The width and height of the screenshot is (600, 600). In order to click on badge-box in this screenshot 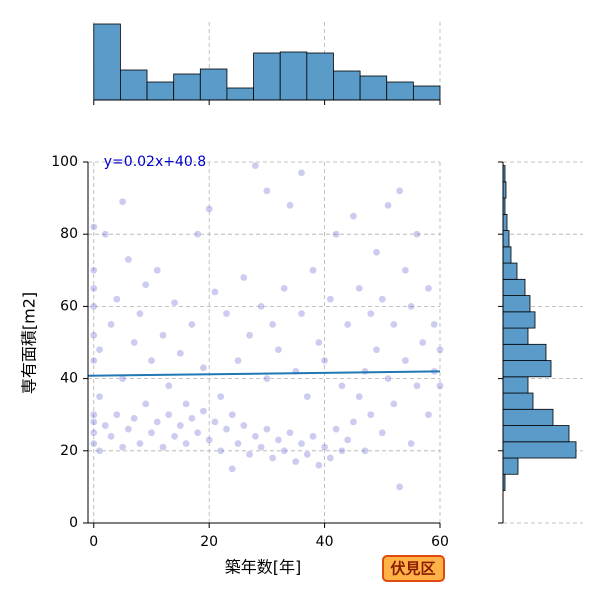, I will do `click(413, 568)`.